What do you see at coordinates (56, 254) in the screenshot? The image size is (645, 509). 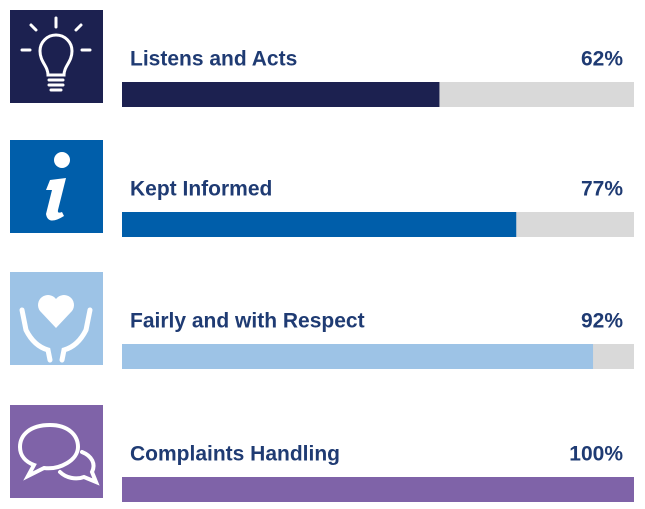 I see `icons` at bounding box center [56, 254].